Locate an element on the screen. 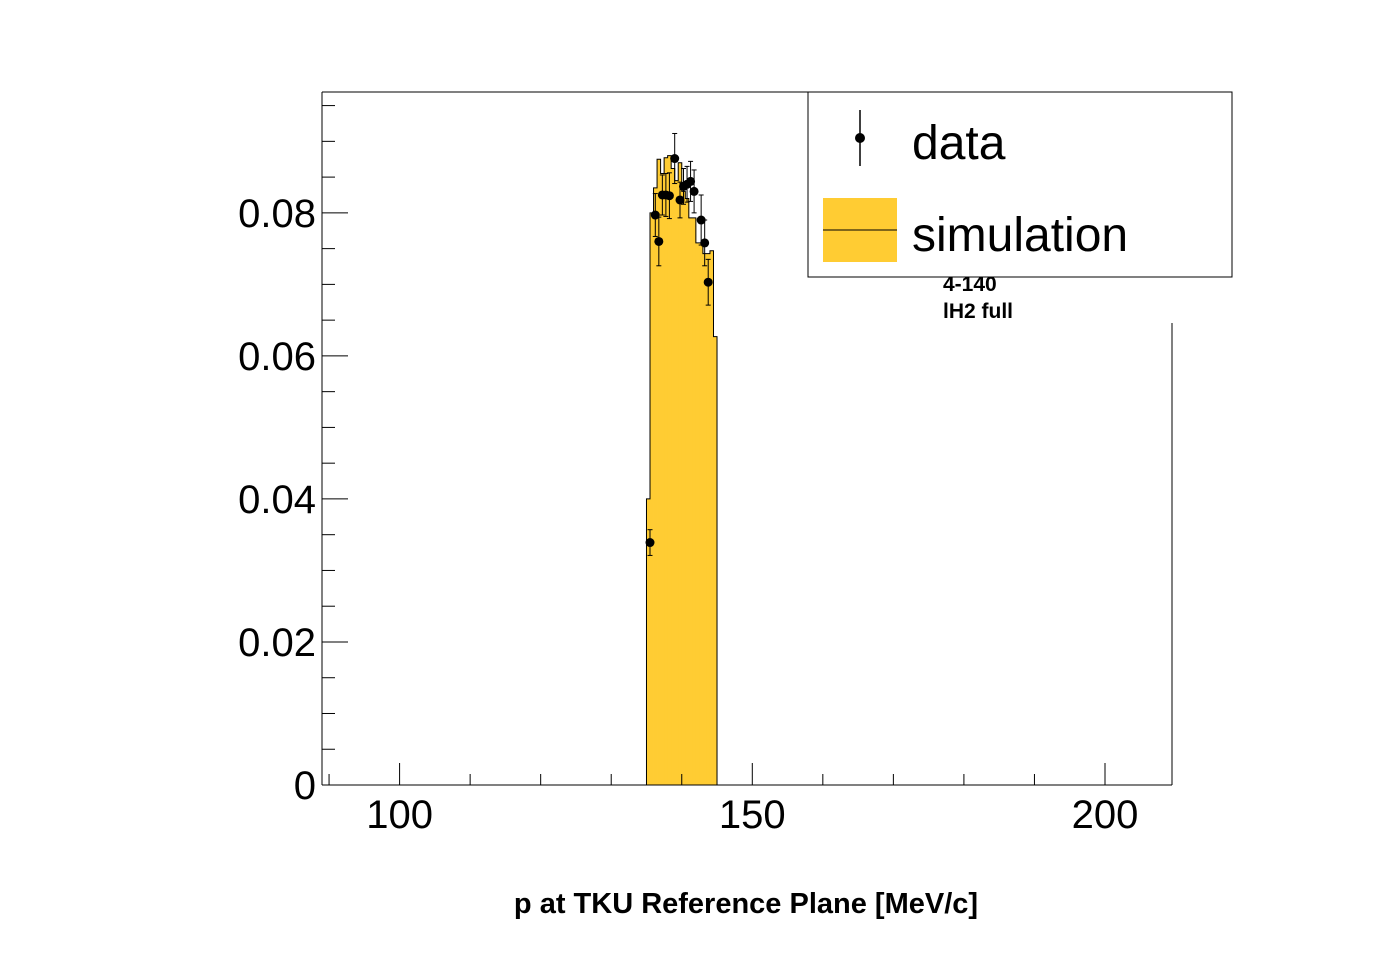 This screenshot has width=1396, height=972. annotation-absorber: lH2 full is located at coordinates (978, 311).